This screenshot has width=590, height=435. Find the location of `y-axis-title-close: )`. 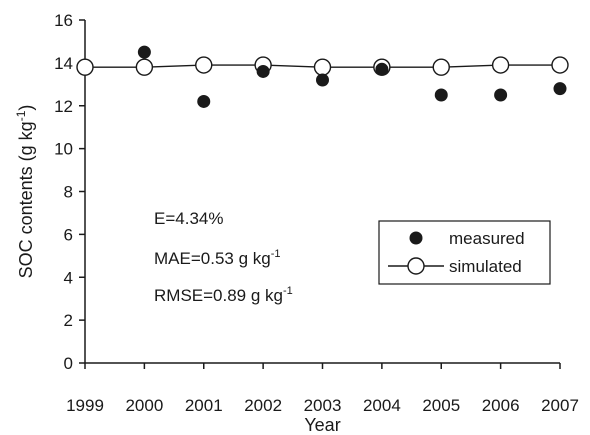

y-axis-title-close: ) is located at coordinates (26, 108).